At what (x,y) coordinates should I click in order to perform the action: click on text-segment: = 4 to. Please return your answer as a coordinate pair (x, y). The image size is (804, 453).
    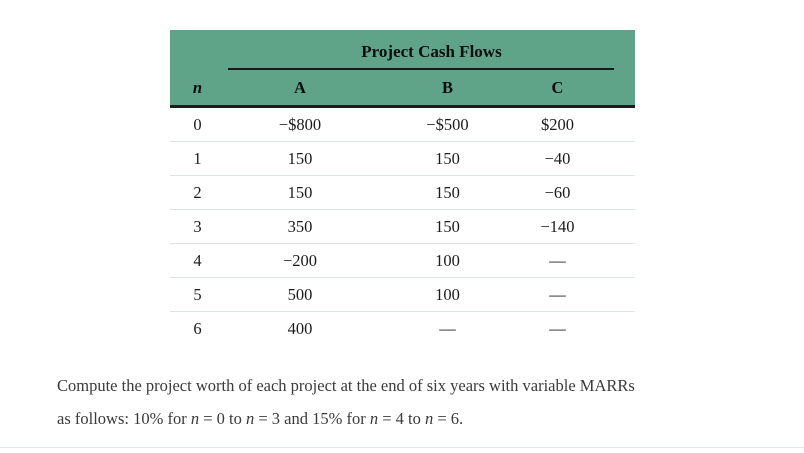
    Looking at the image, I should click on (401, 418).